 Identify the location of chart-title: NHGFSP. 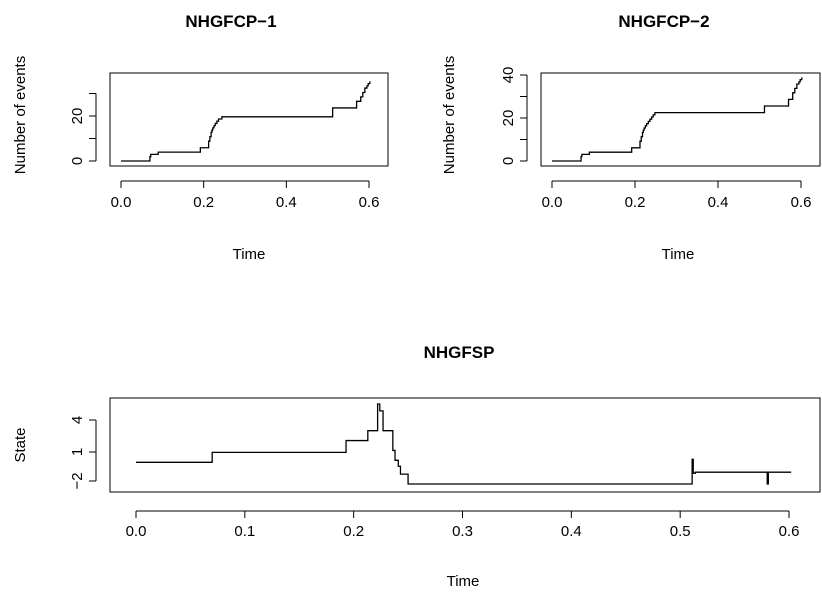
(459, 352).